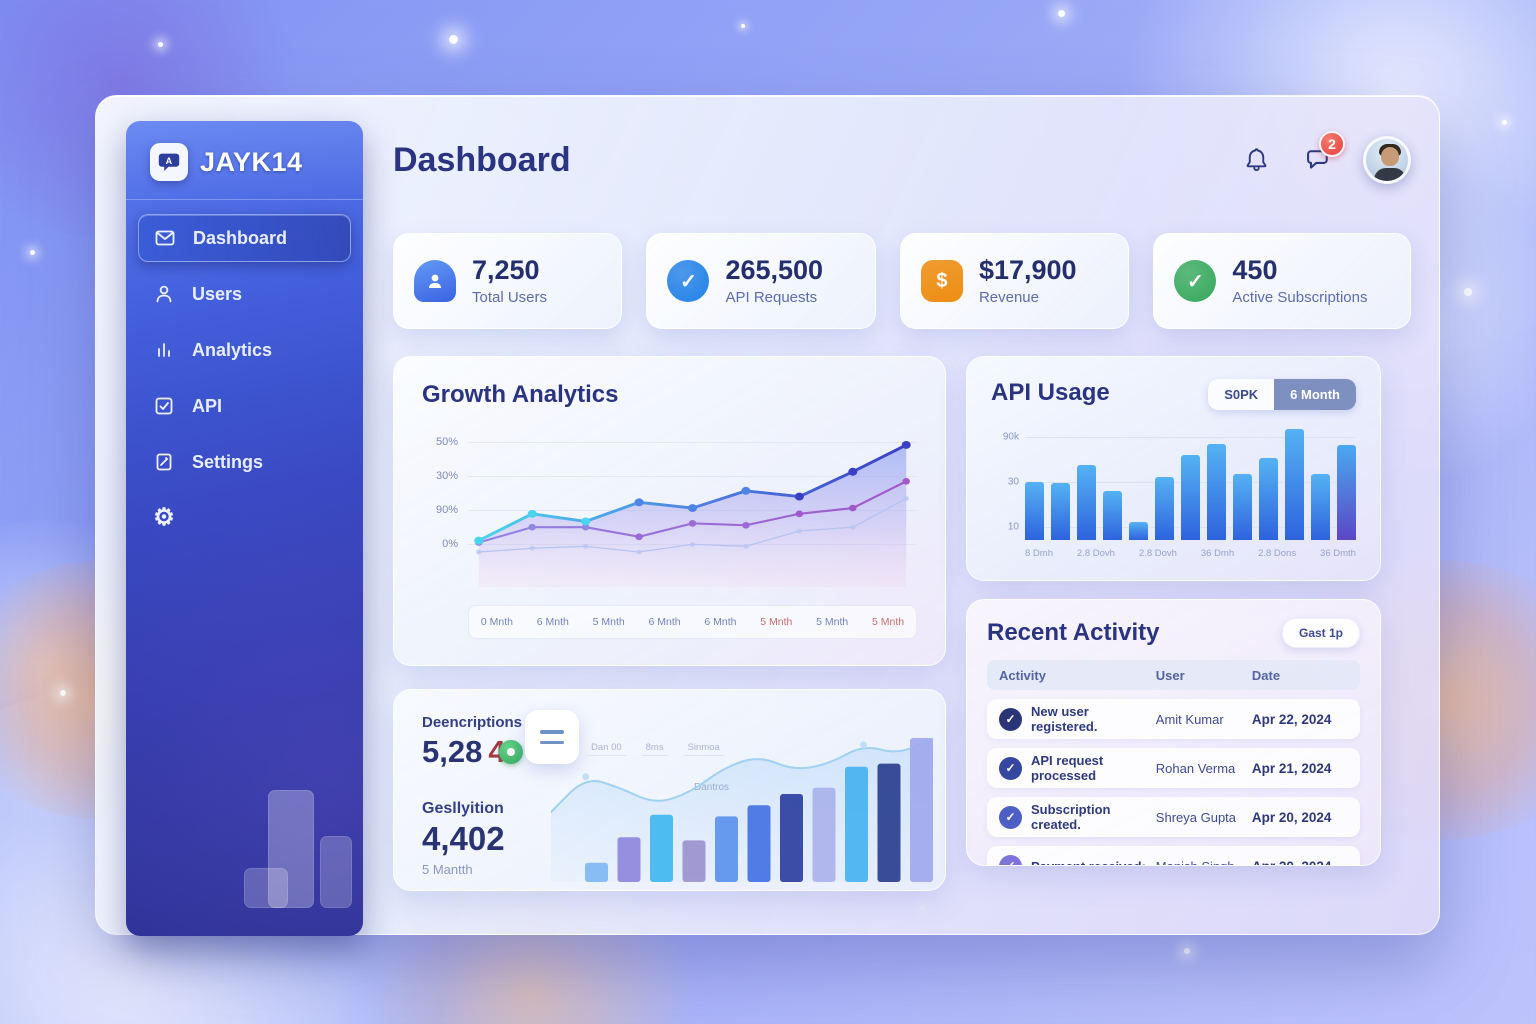 Image resolution: width=1536 pixels, height=1024 pixels. I want to click on sidebar-item-settings: Settings, so click(244, 462).